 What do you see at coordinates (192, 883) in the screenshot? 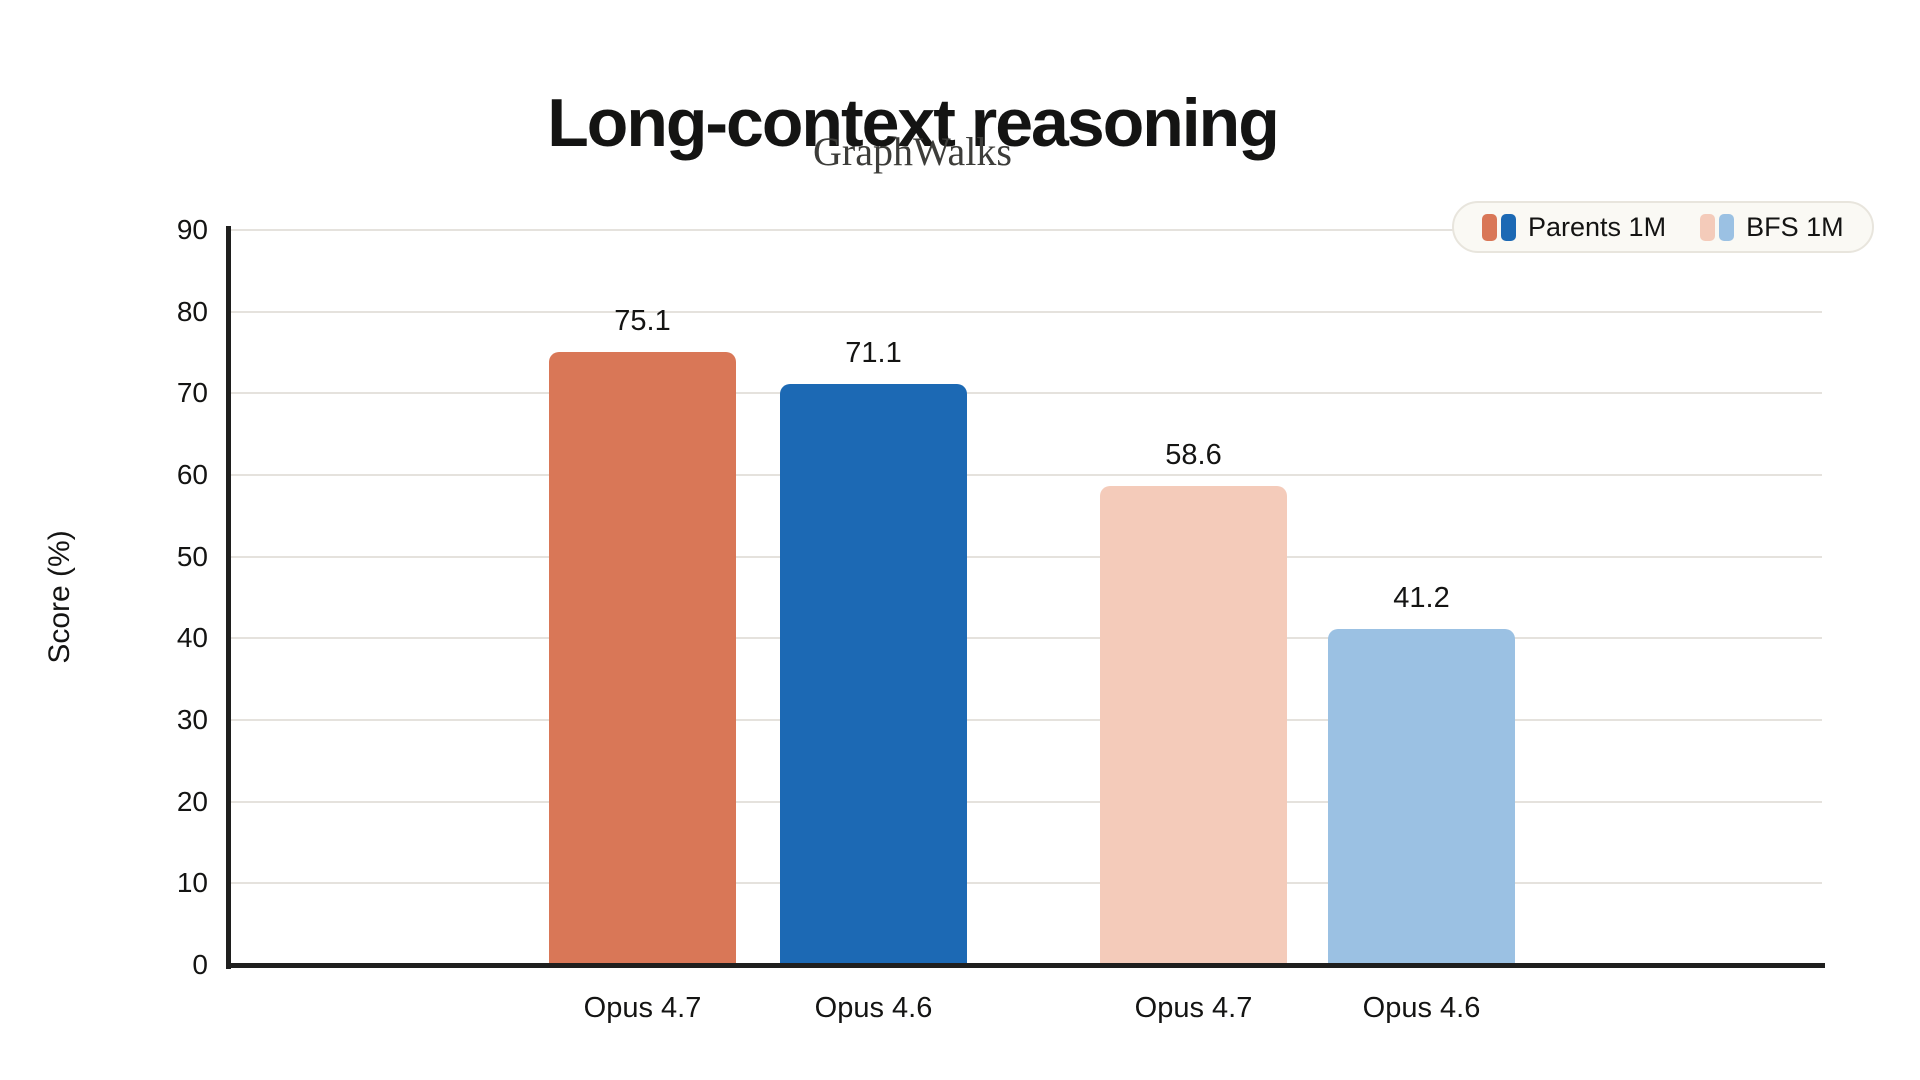
I see `y-tick-label-10: 10` at bounding box center [192, 883].